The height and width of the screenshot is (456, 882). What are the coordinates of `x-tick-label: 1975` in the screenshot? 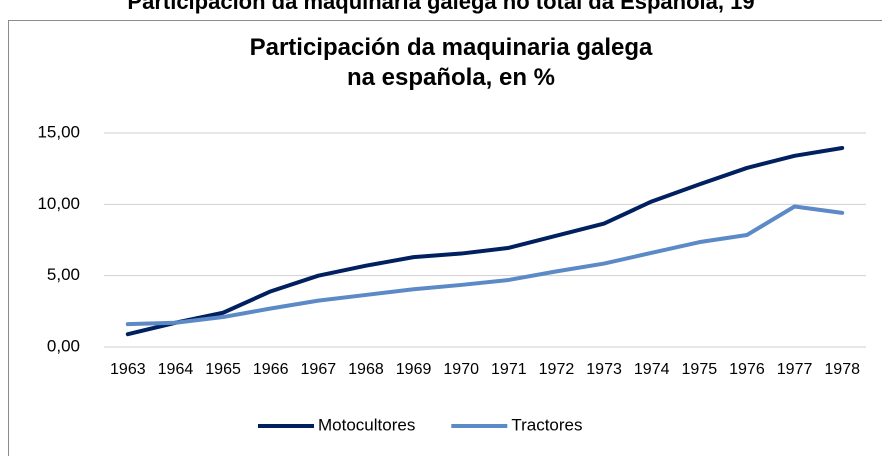 It's located at (700, 369).